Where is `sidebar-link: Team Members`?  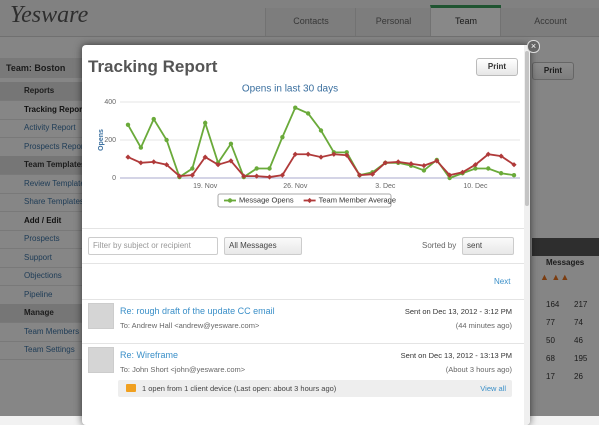 sidebar-link: Team Members is located at coordinates (43, 332).